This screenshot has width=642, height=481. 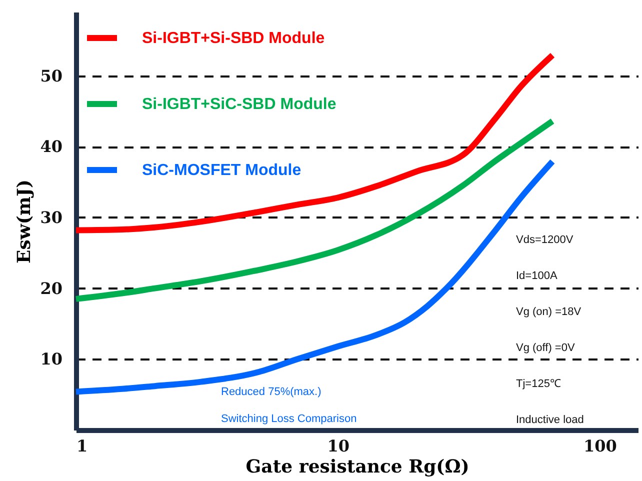 I want to click on x-axis-title: Gate resistance Rg(Ω), so click(x=358, y=467).